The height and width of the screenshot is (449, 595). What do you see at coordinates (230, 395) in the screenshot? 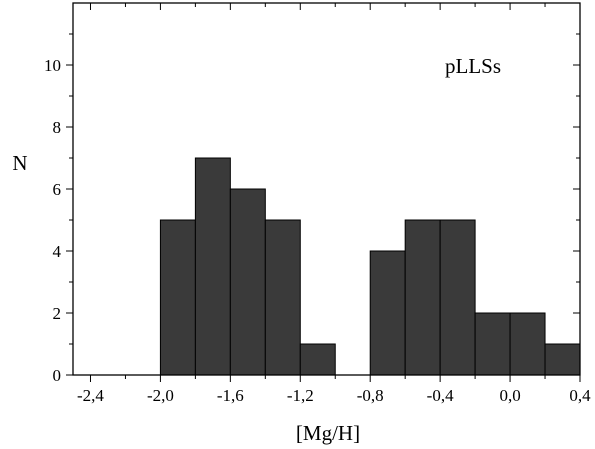
I see `x-tick-label: -1,6` at bounding box center [230, 395].